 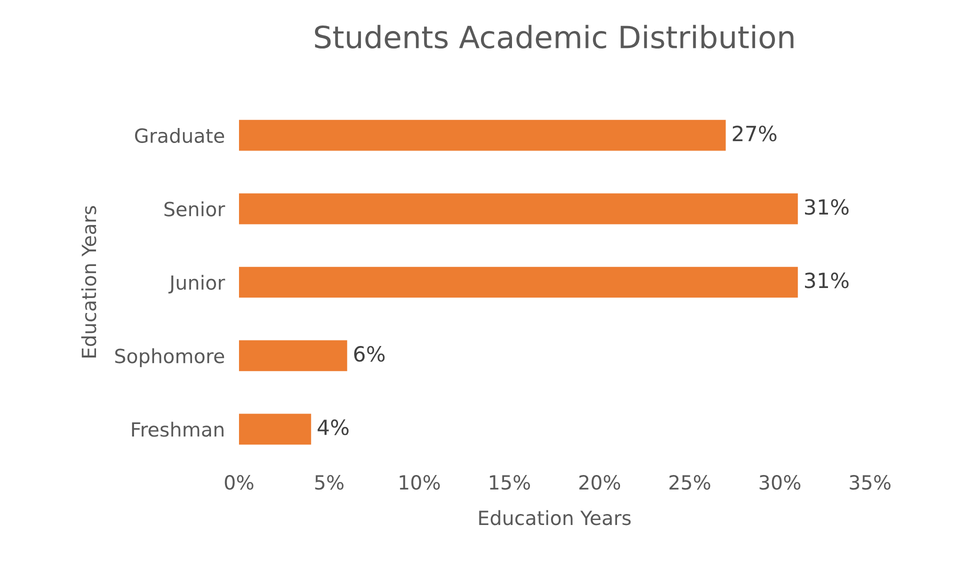 What do you see at coordinates (690, 482) in the screenshot?
I see `x-tick-label: 25%` at bounding box center [690, 482].